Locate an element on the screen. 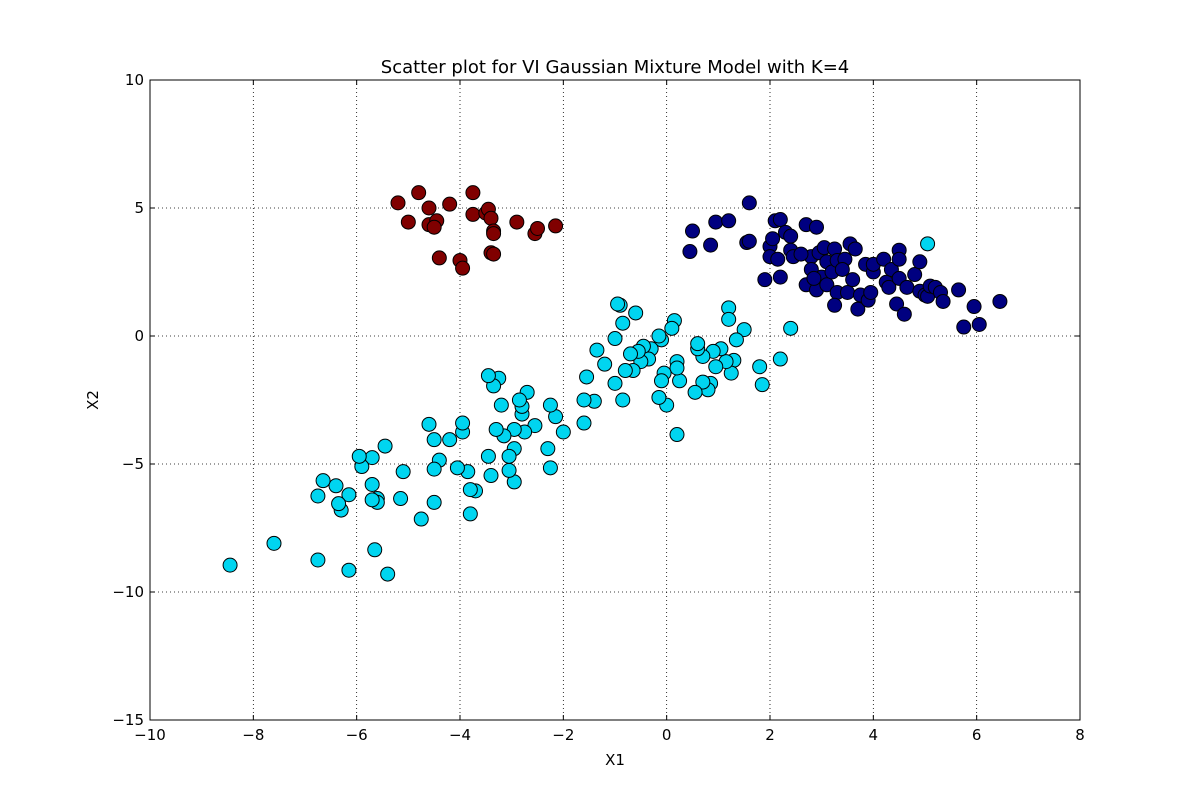  x-tick-label: 8 is located at coordinates (1080, 735).